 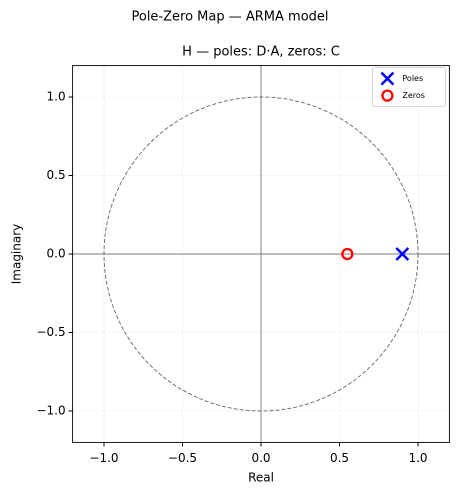 I want to click on x-tick-label: 0.0, so click(x=260, y=458).